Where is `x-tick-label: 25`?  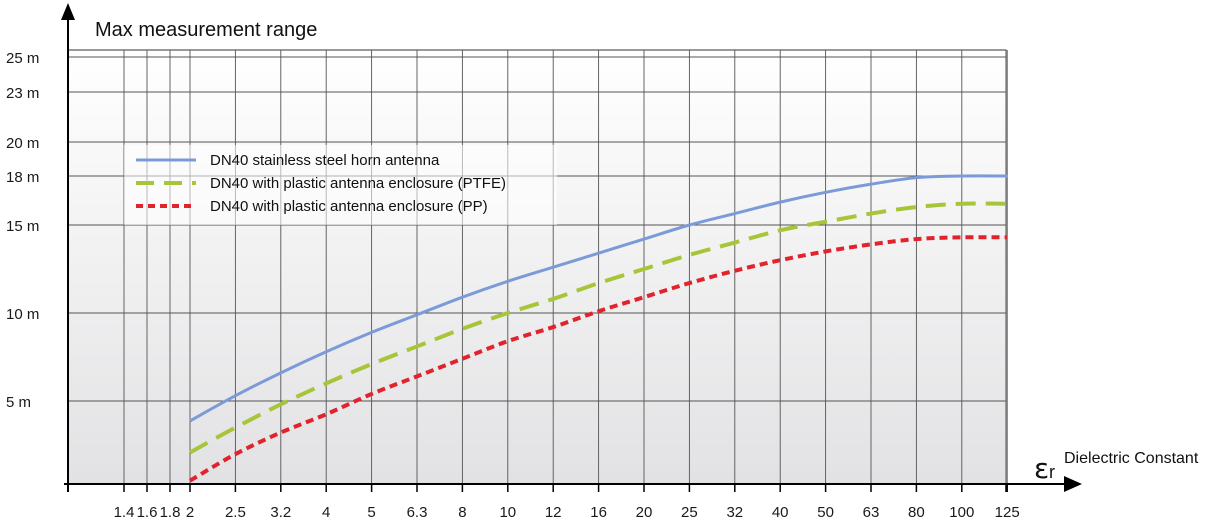
x-tick-label: 25 is located at coordinates (689, 512).